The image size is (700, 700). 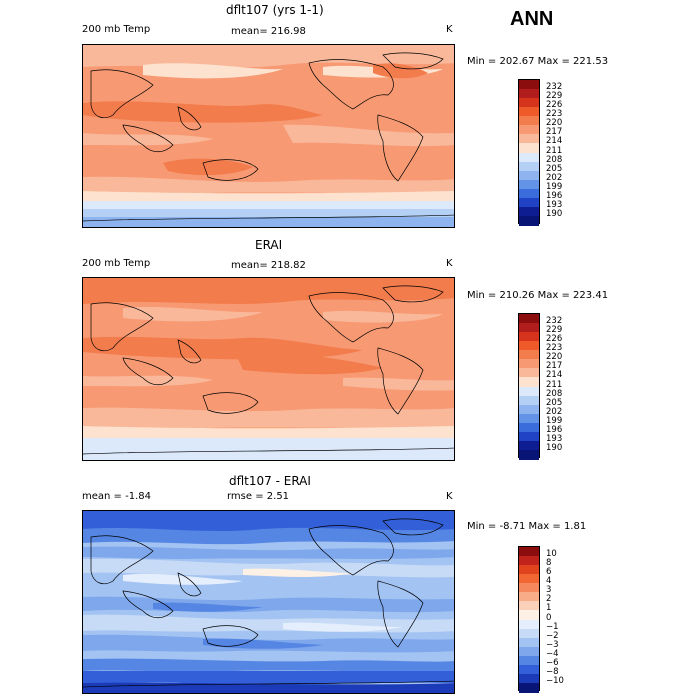 I want to click on panel2-units: K, so click(x=449, y=263).